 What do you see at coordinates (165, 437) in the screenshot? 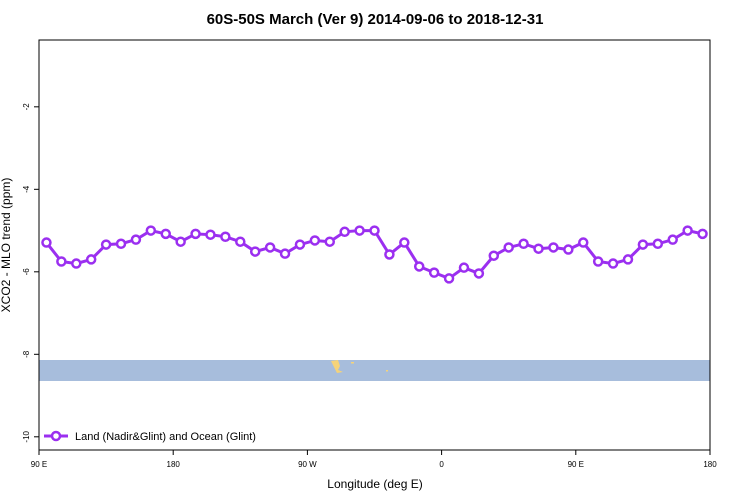
I see `legend-label: Land (Nadir&Glint) and Ocean (Glint)` at bounding box center [165, 437].